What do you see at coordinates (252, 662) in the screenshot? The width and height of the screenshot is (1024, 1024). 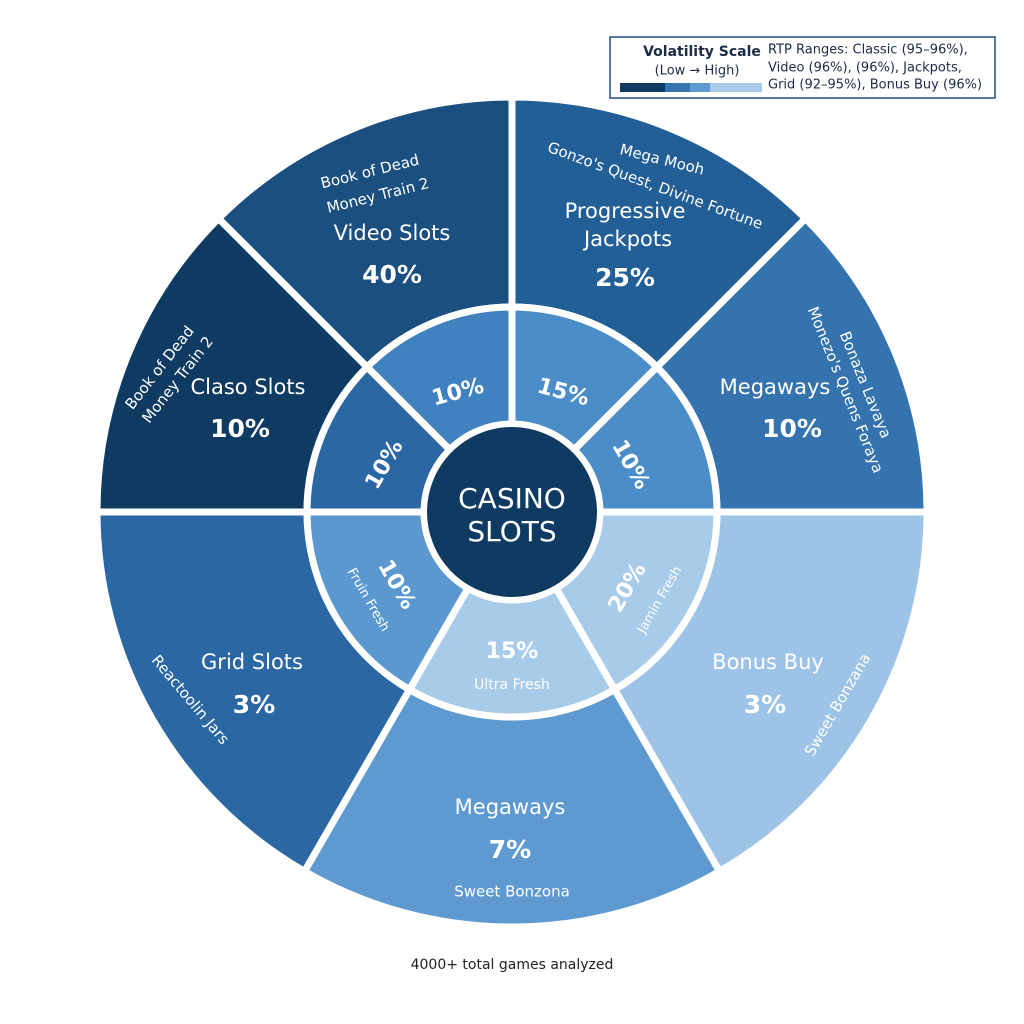 I see `segment-name: Grid Slots` at bounding box center [252, 662].